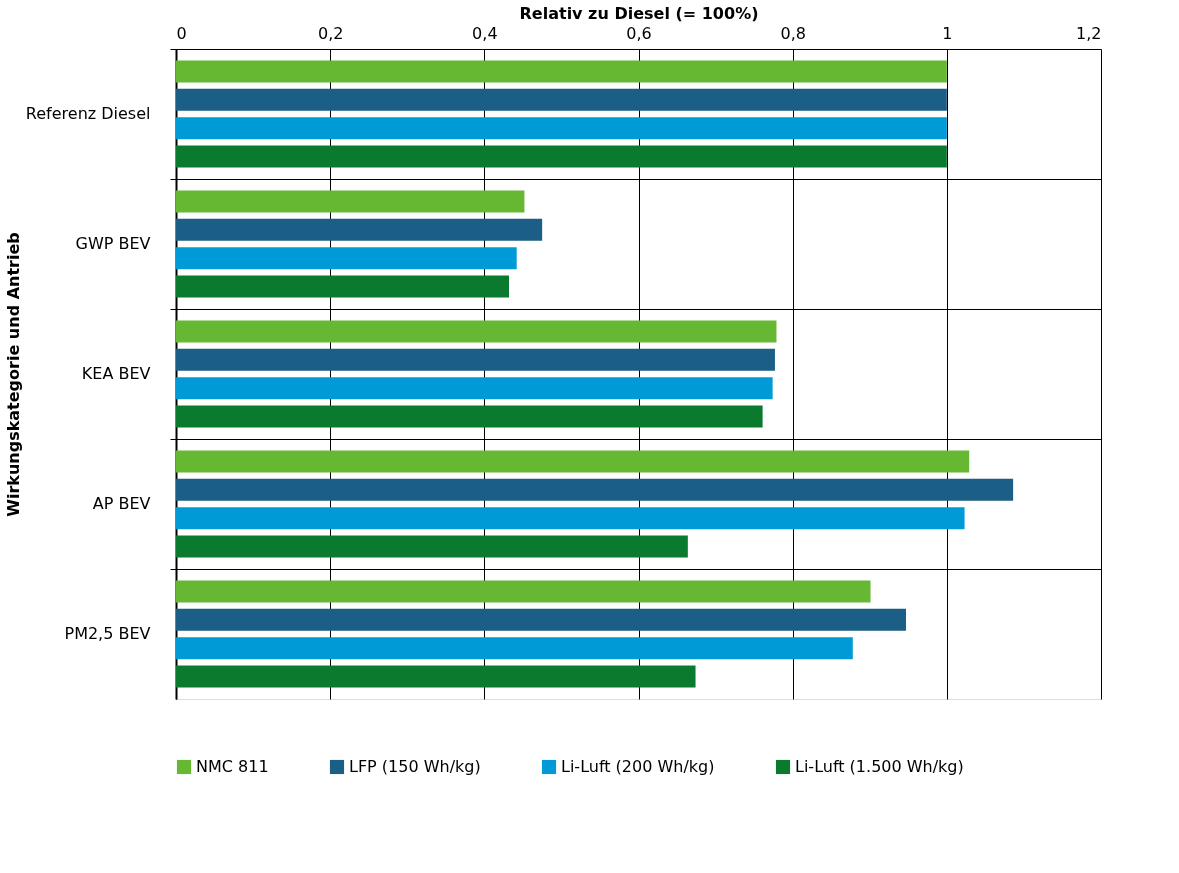 The image size is (1179, 873). Describe the element at coordinates (116, 373) in the screenshot. I see `y-tick-label: KEA BEV` at that location.